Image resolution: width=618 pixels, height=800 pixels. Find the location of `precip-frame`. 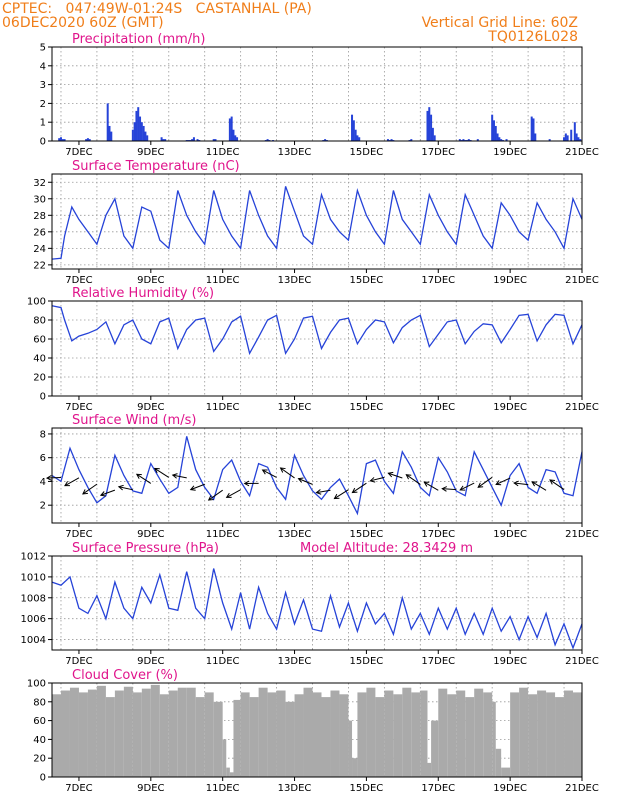

precip-frame is located at coordinates (317, 94).